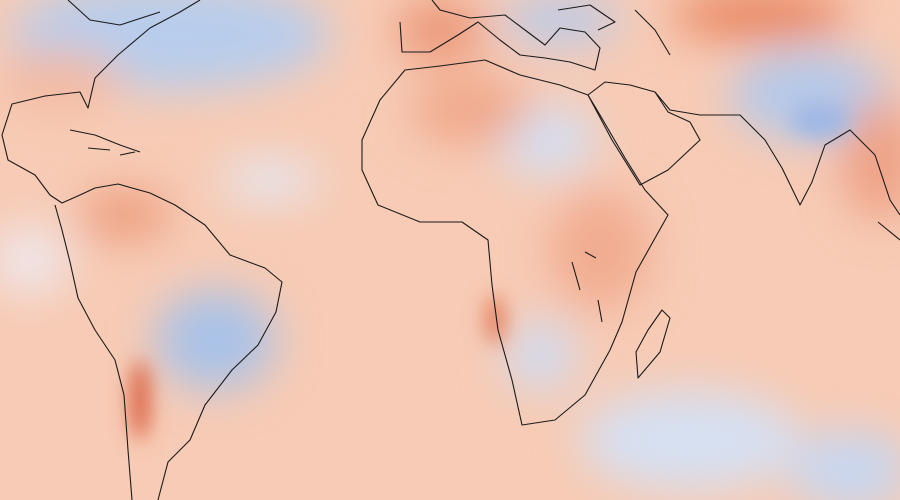 The height and width of the screenshot is (500, 900). Describe the element at coordinates (614, 30) in the screenshot. I see `coastline-black-caspian` at that location.